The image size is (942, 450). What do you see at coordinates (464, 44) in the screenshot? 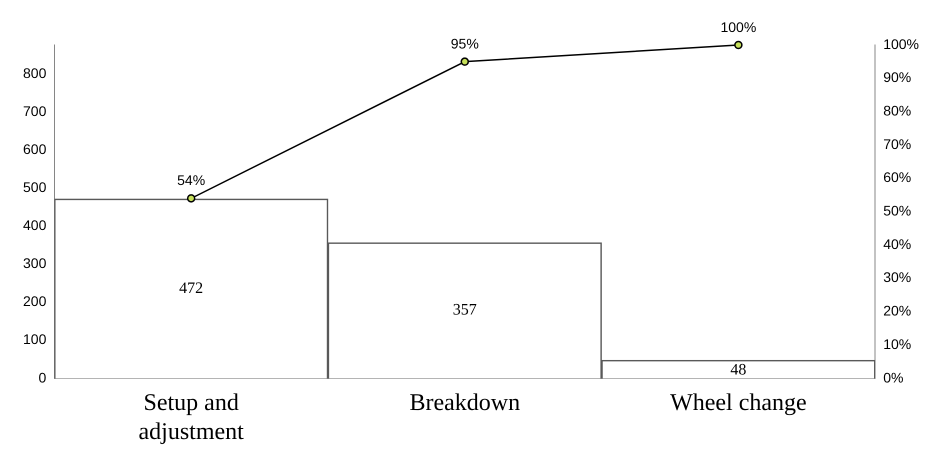
I see `data-label: 95%` at bounding box center [464, 44].